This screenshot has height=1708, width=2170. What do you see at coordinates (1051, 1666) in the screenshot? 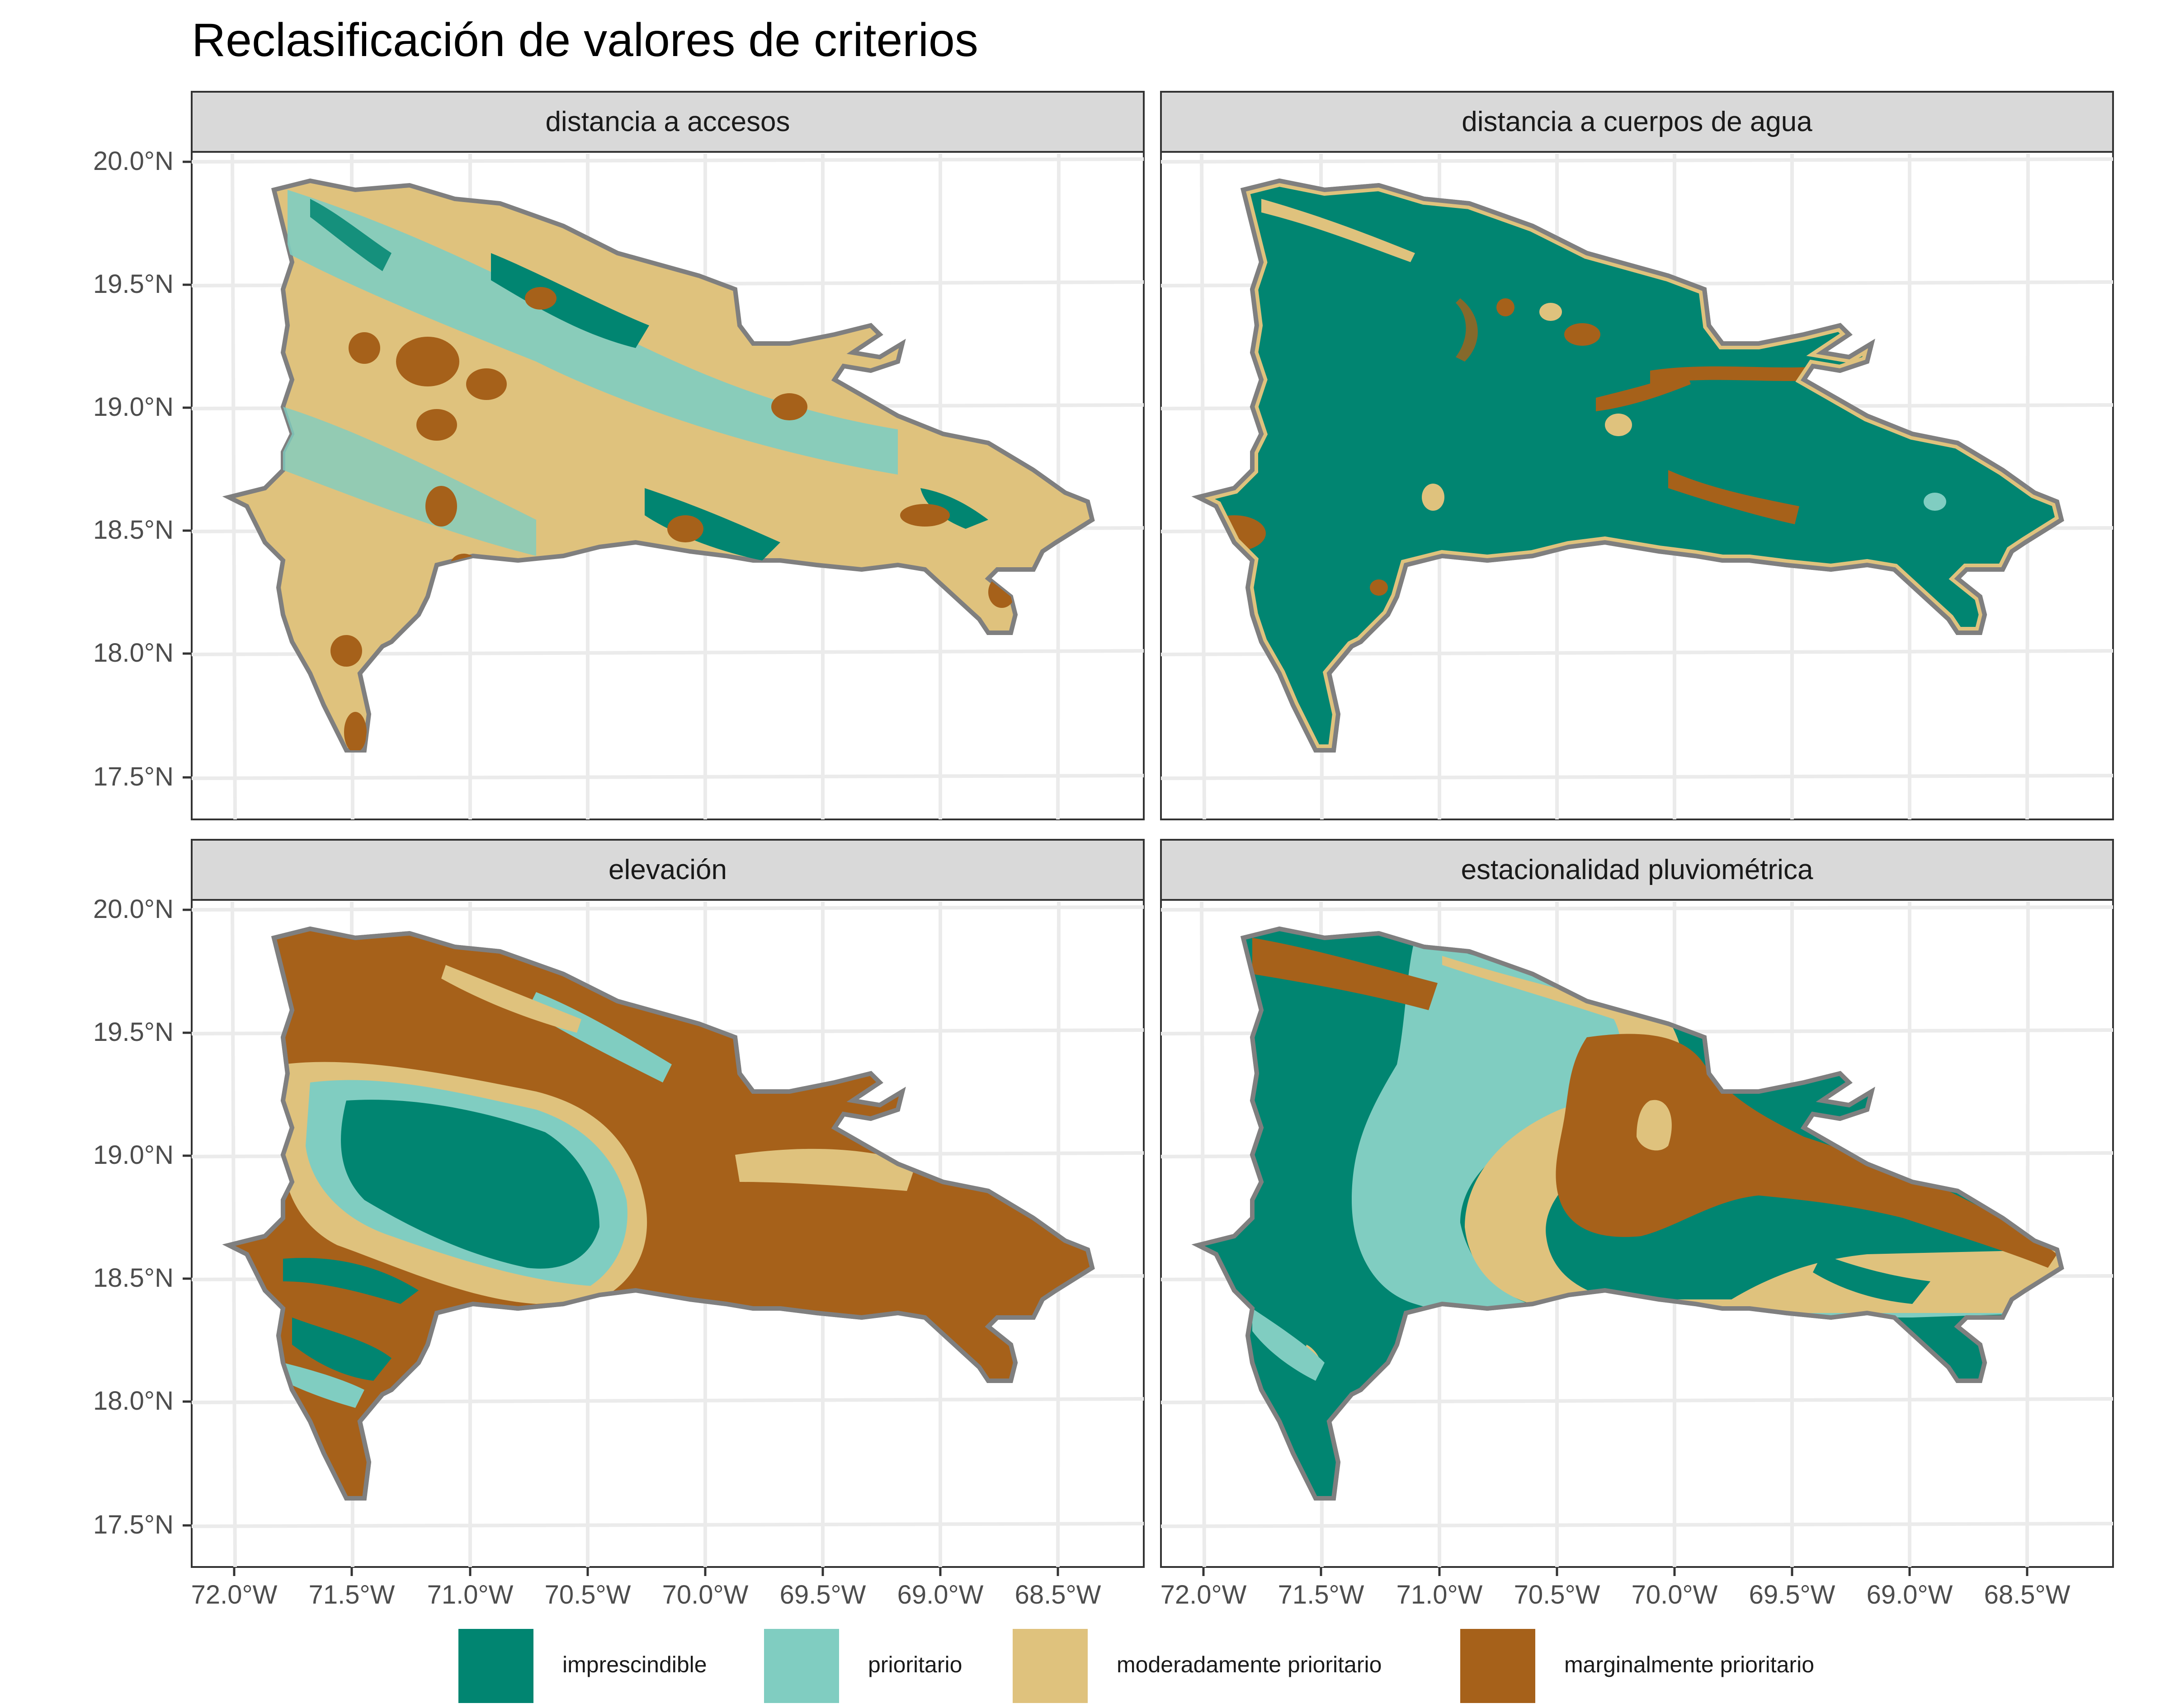
I see `legend-swatch-moderadamente-prioritario` at bounding box center [1051, 1666].